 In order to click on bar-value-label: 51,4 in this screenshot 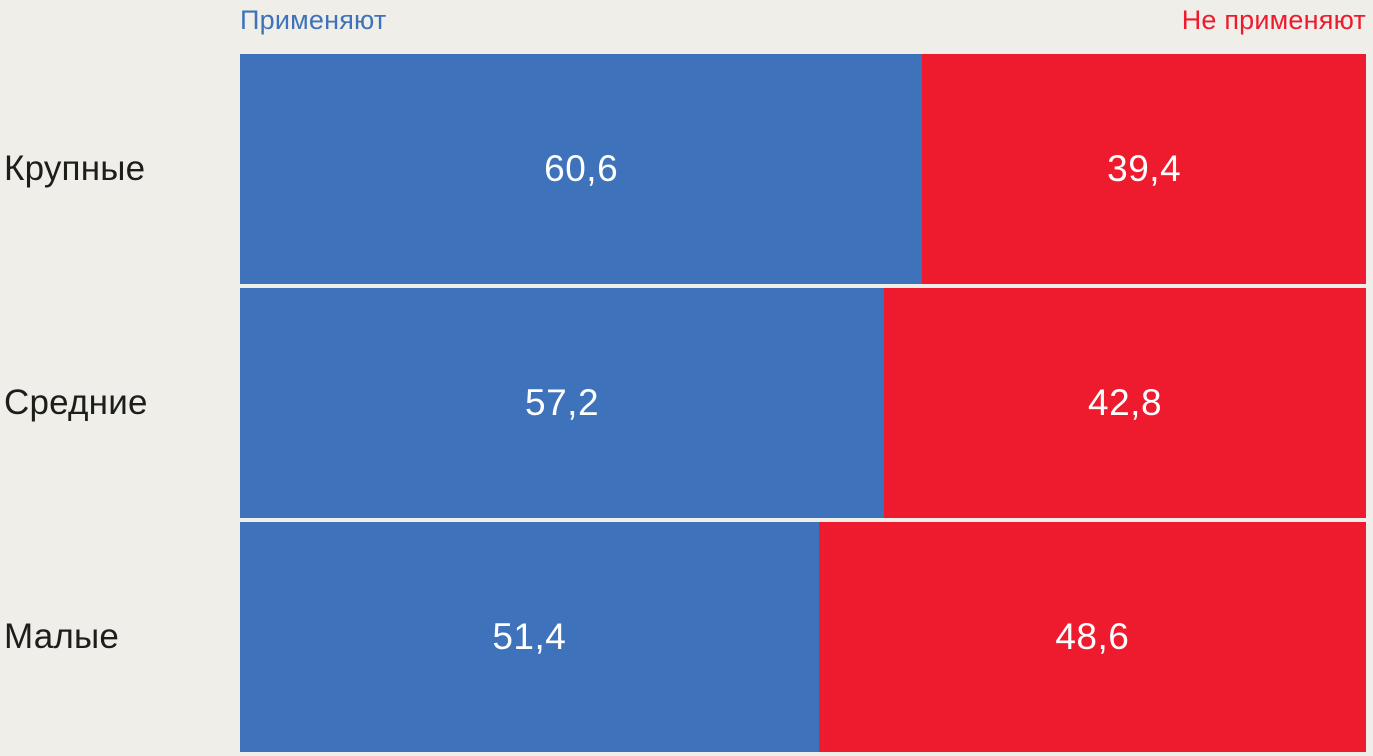, I will do `click(529, 636)`.